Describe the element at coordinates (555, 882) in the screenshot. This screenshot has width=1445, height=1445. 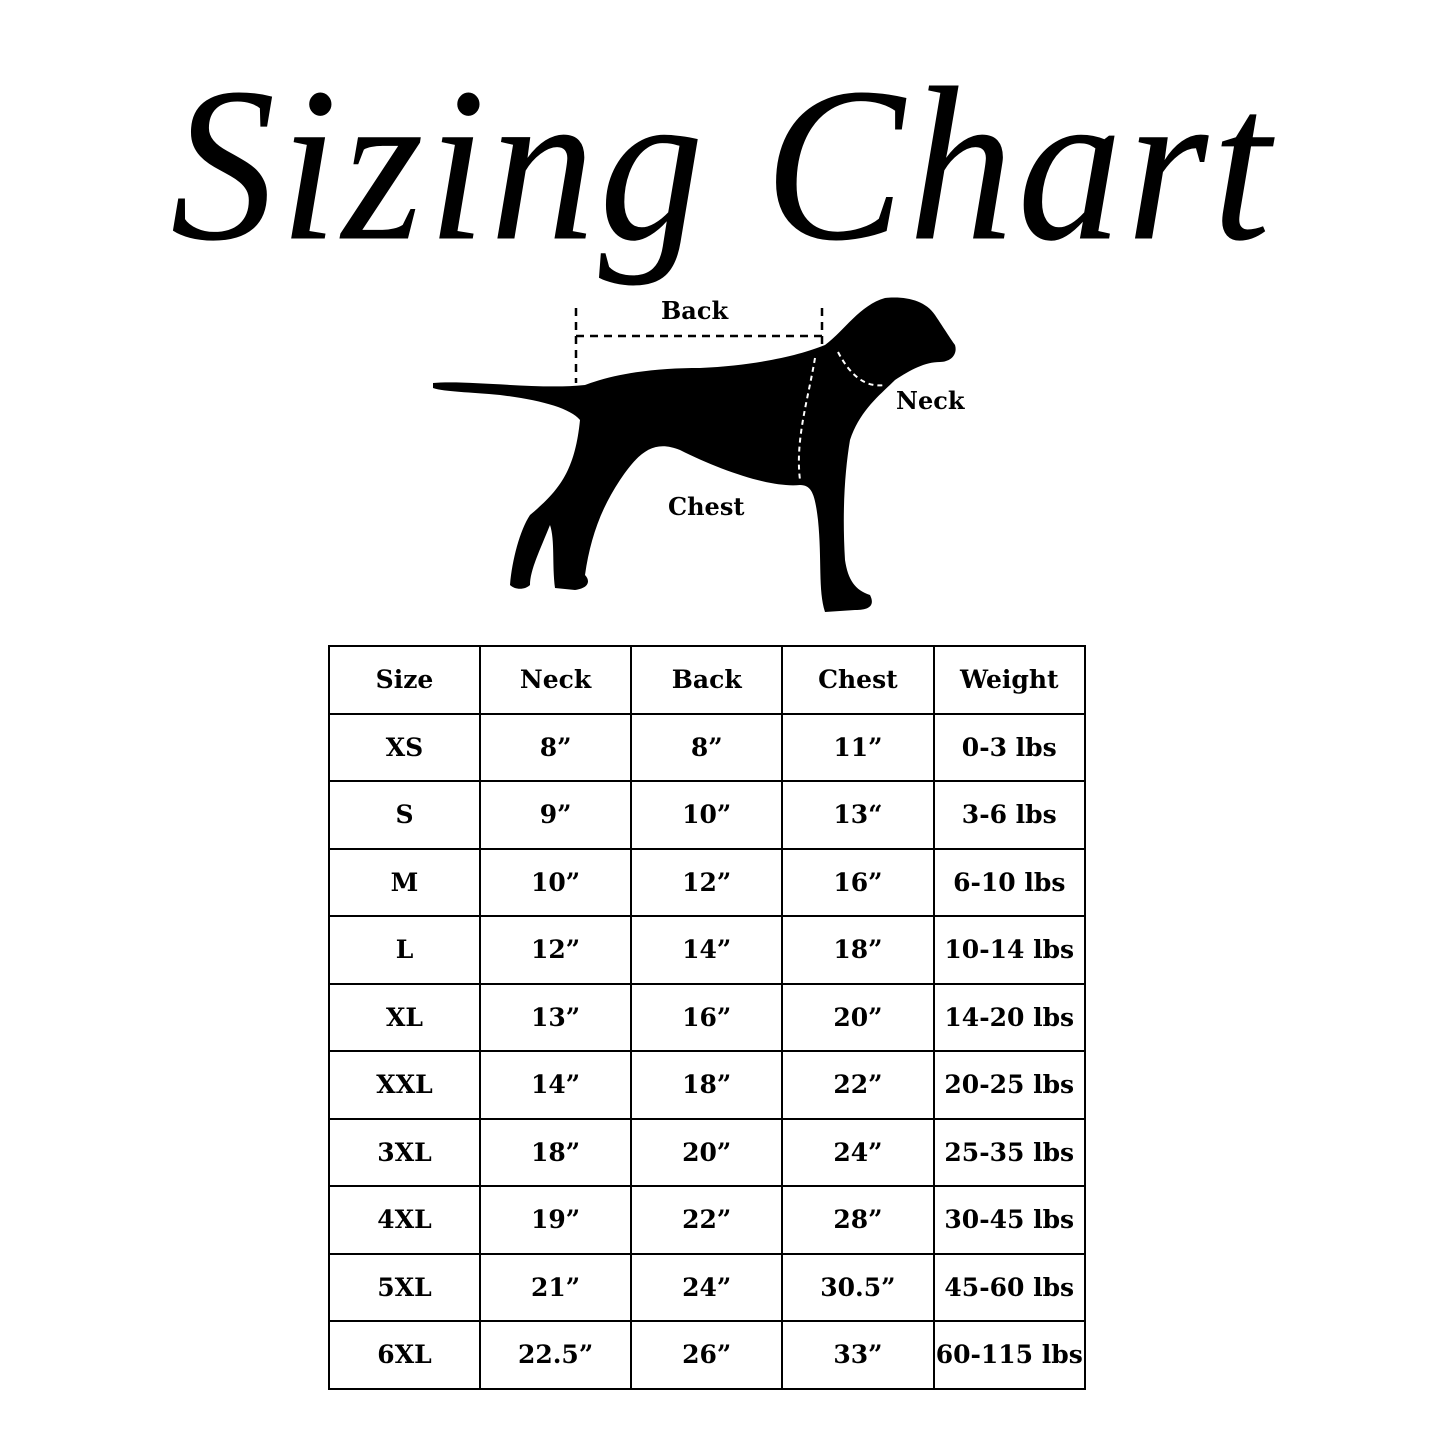
I see `cell-neck: 10”` at that location.